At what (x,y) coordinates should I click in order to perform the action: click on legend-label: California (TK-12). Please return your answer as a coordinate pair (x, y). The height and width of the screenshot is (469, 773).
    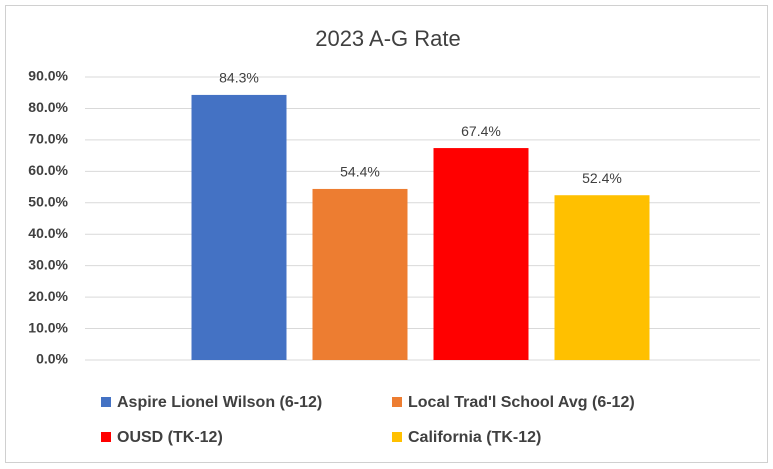
    Looking at the image, I should click on (474, 437).